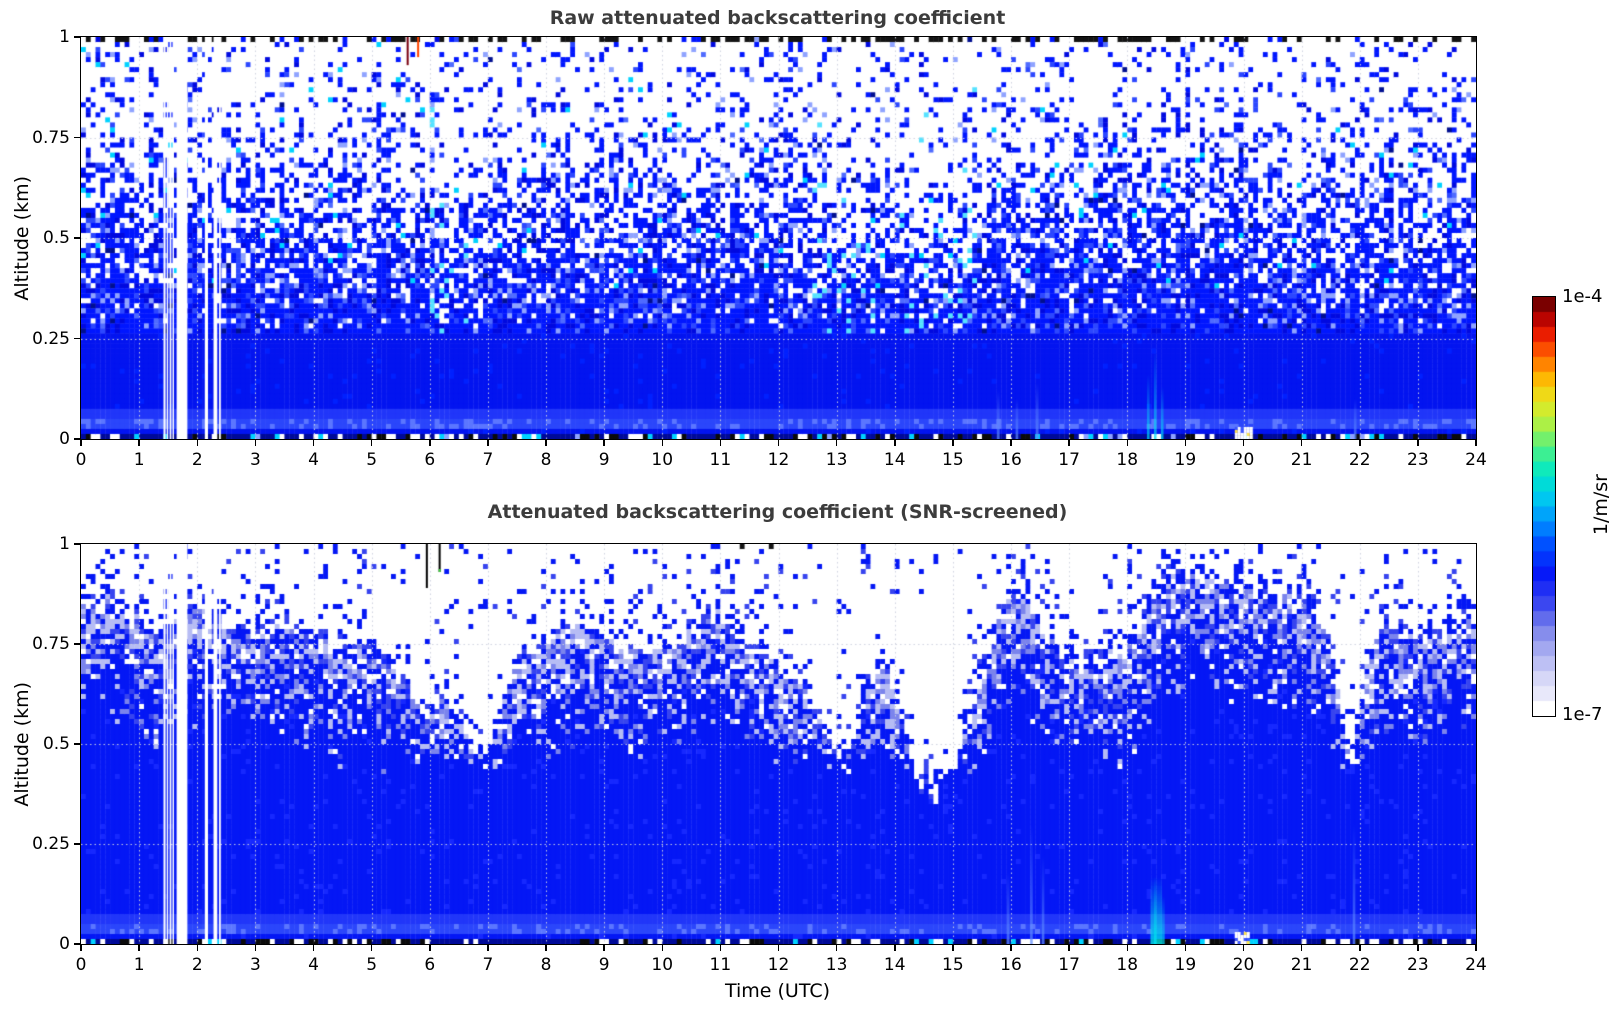 Image resolution: width=1621 pixels, height=1020 pixels. Describe the element at coordinates (1185, 460) in the screenshot. I see `x-tick-label: 19` at that location.